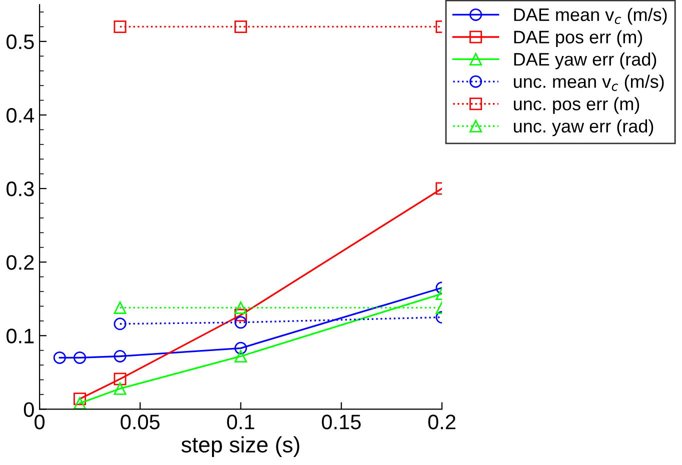 The height and width of the screenshot is (465, 682). I want to click on x-tick-label: 0, so click(39, 422).